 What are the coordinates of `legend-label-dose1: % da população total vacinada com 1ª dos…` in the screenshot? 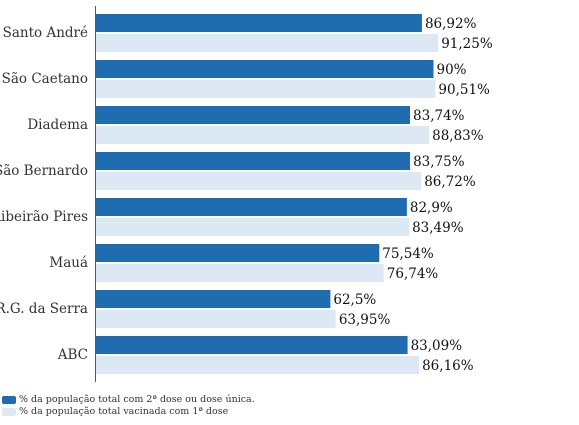 It's located at (124, 411).